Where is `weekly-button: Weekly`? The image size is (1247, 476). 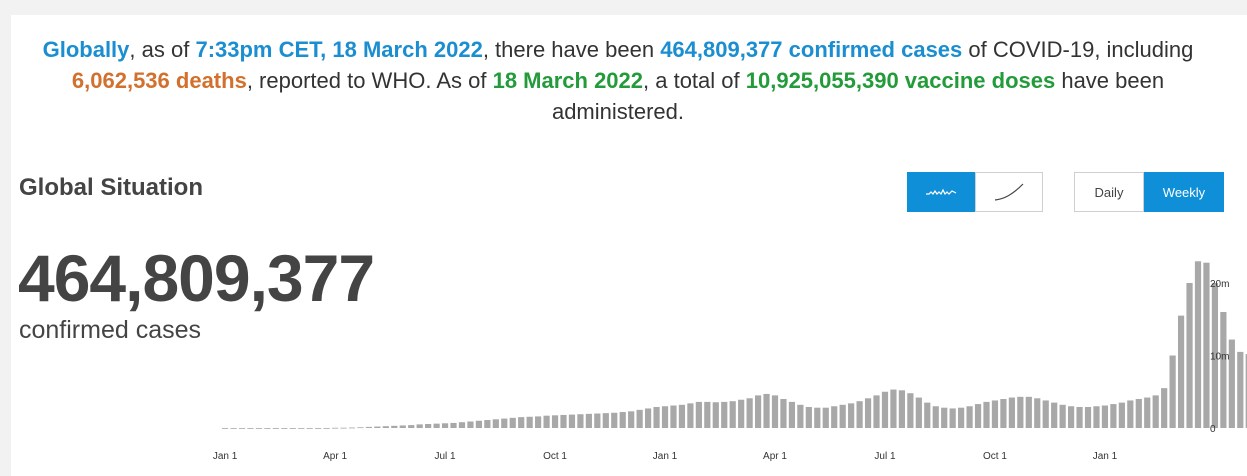
weekly-button: Weekly is located at coordinates (1184, 192).